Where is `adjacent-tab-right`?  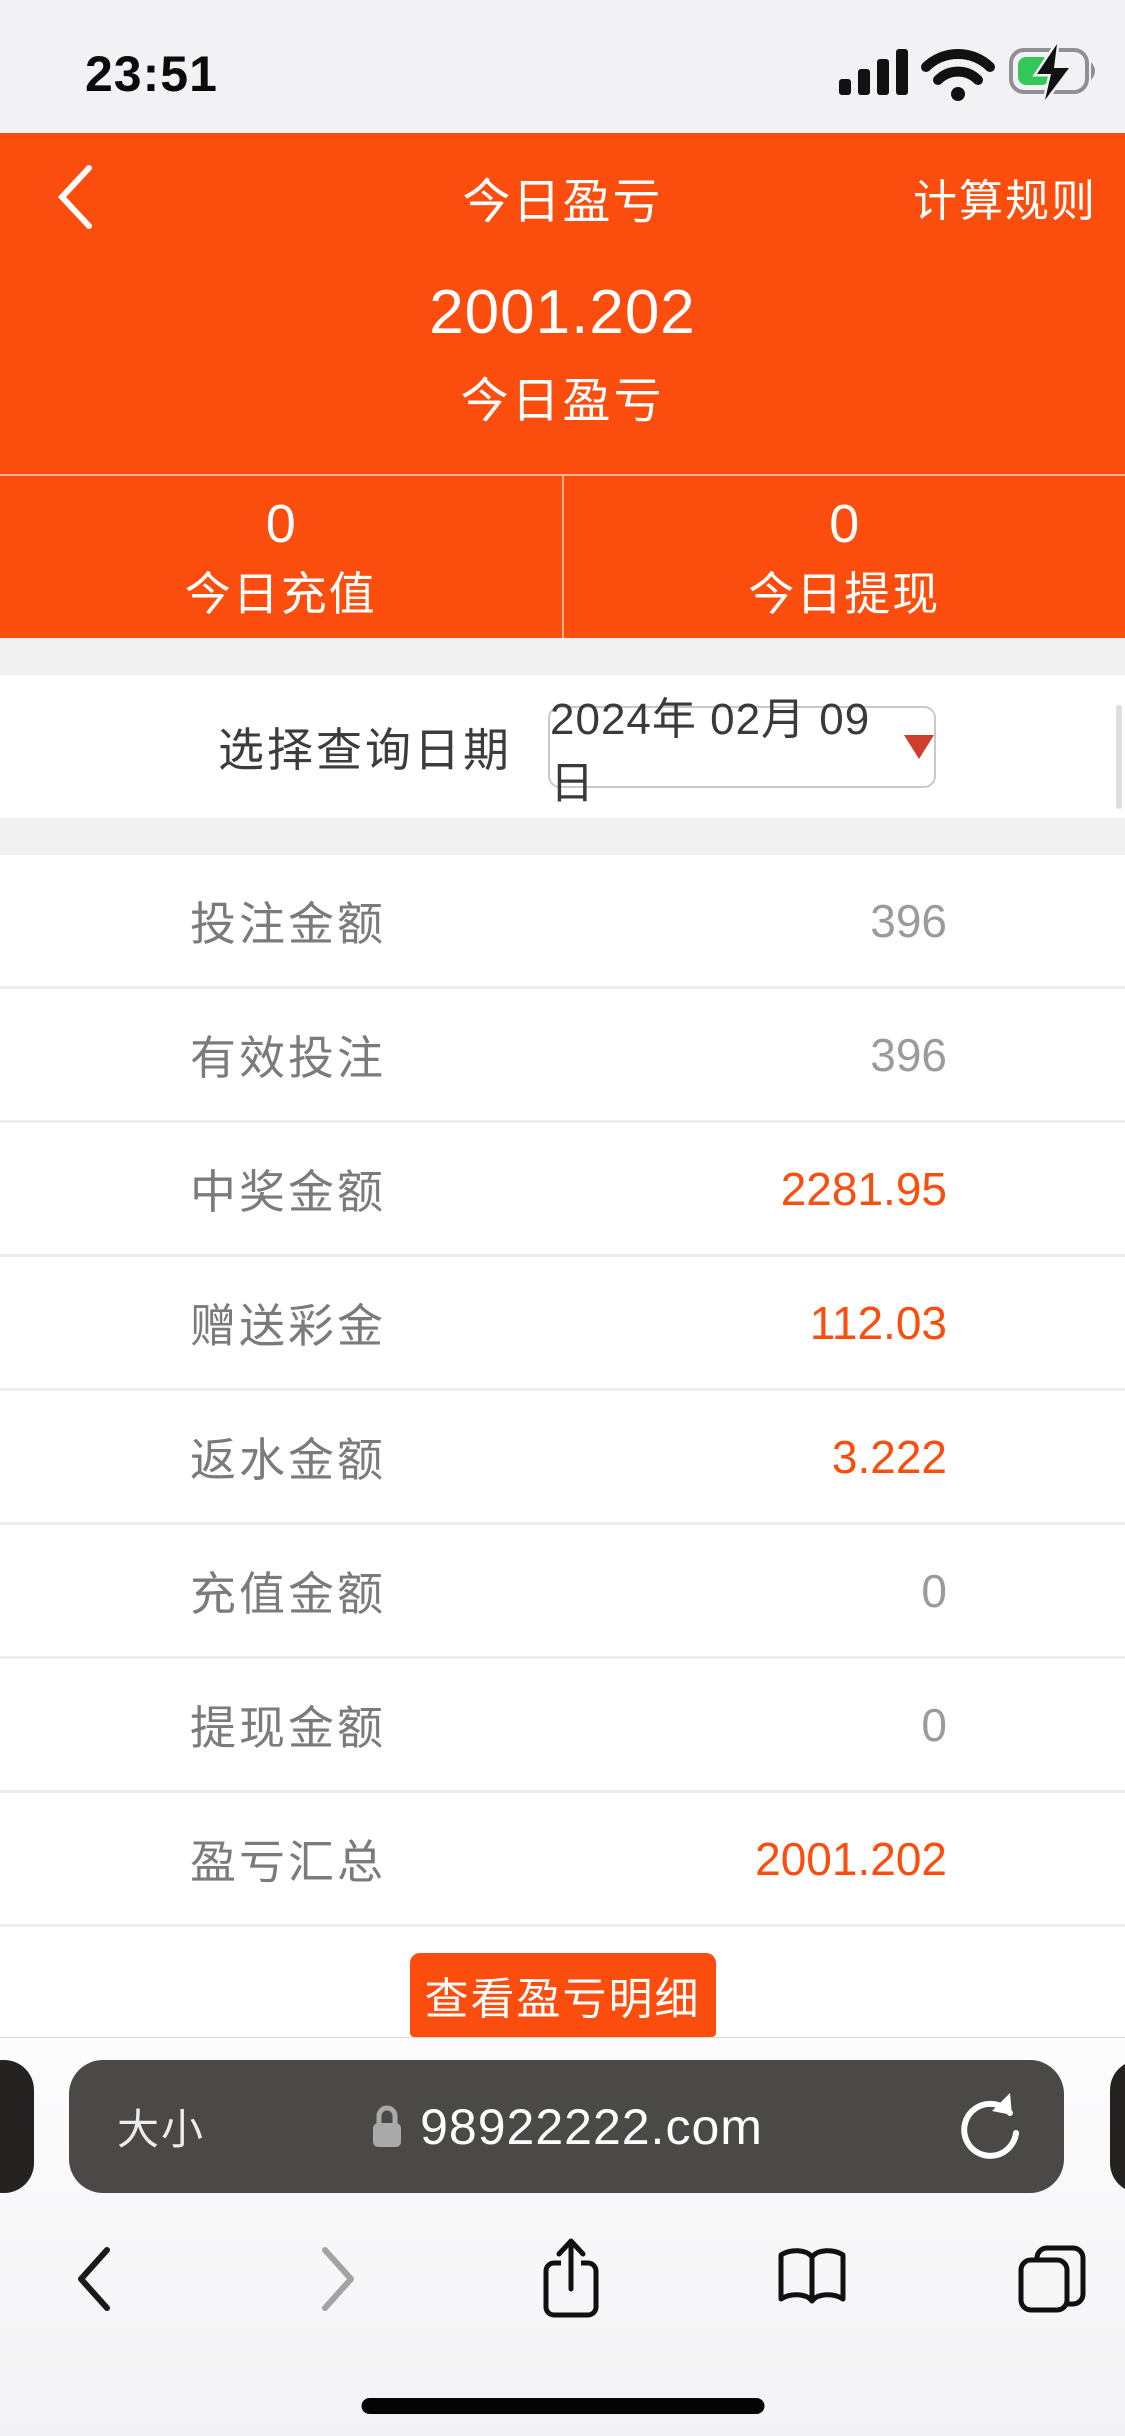
adjacent-tab-right is located at coordinates (1117, 2126).